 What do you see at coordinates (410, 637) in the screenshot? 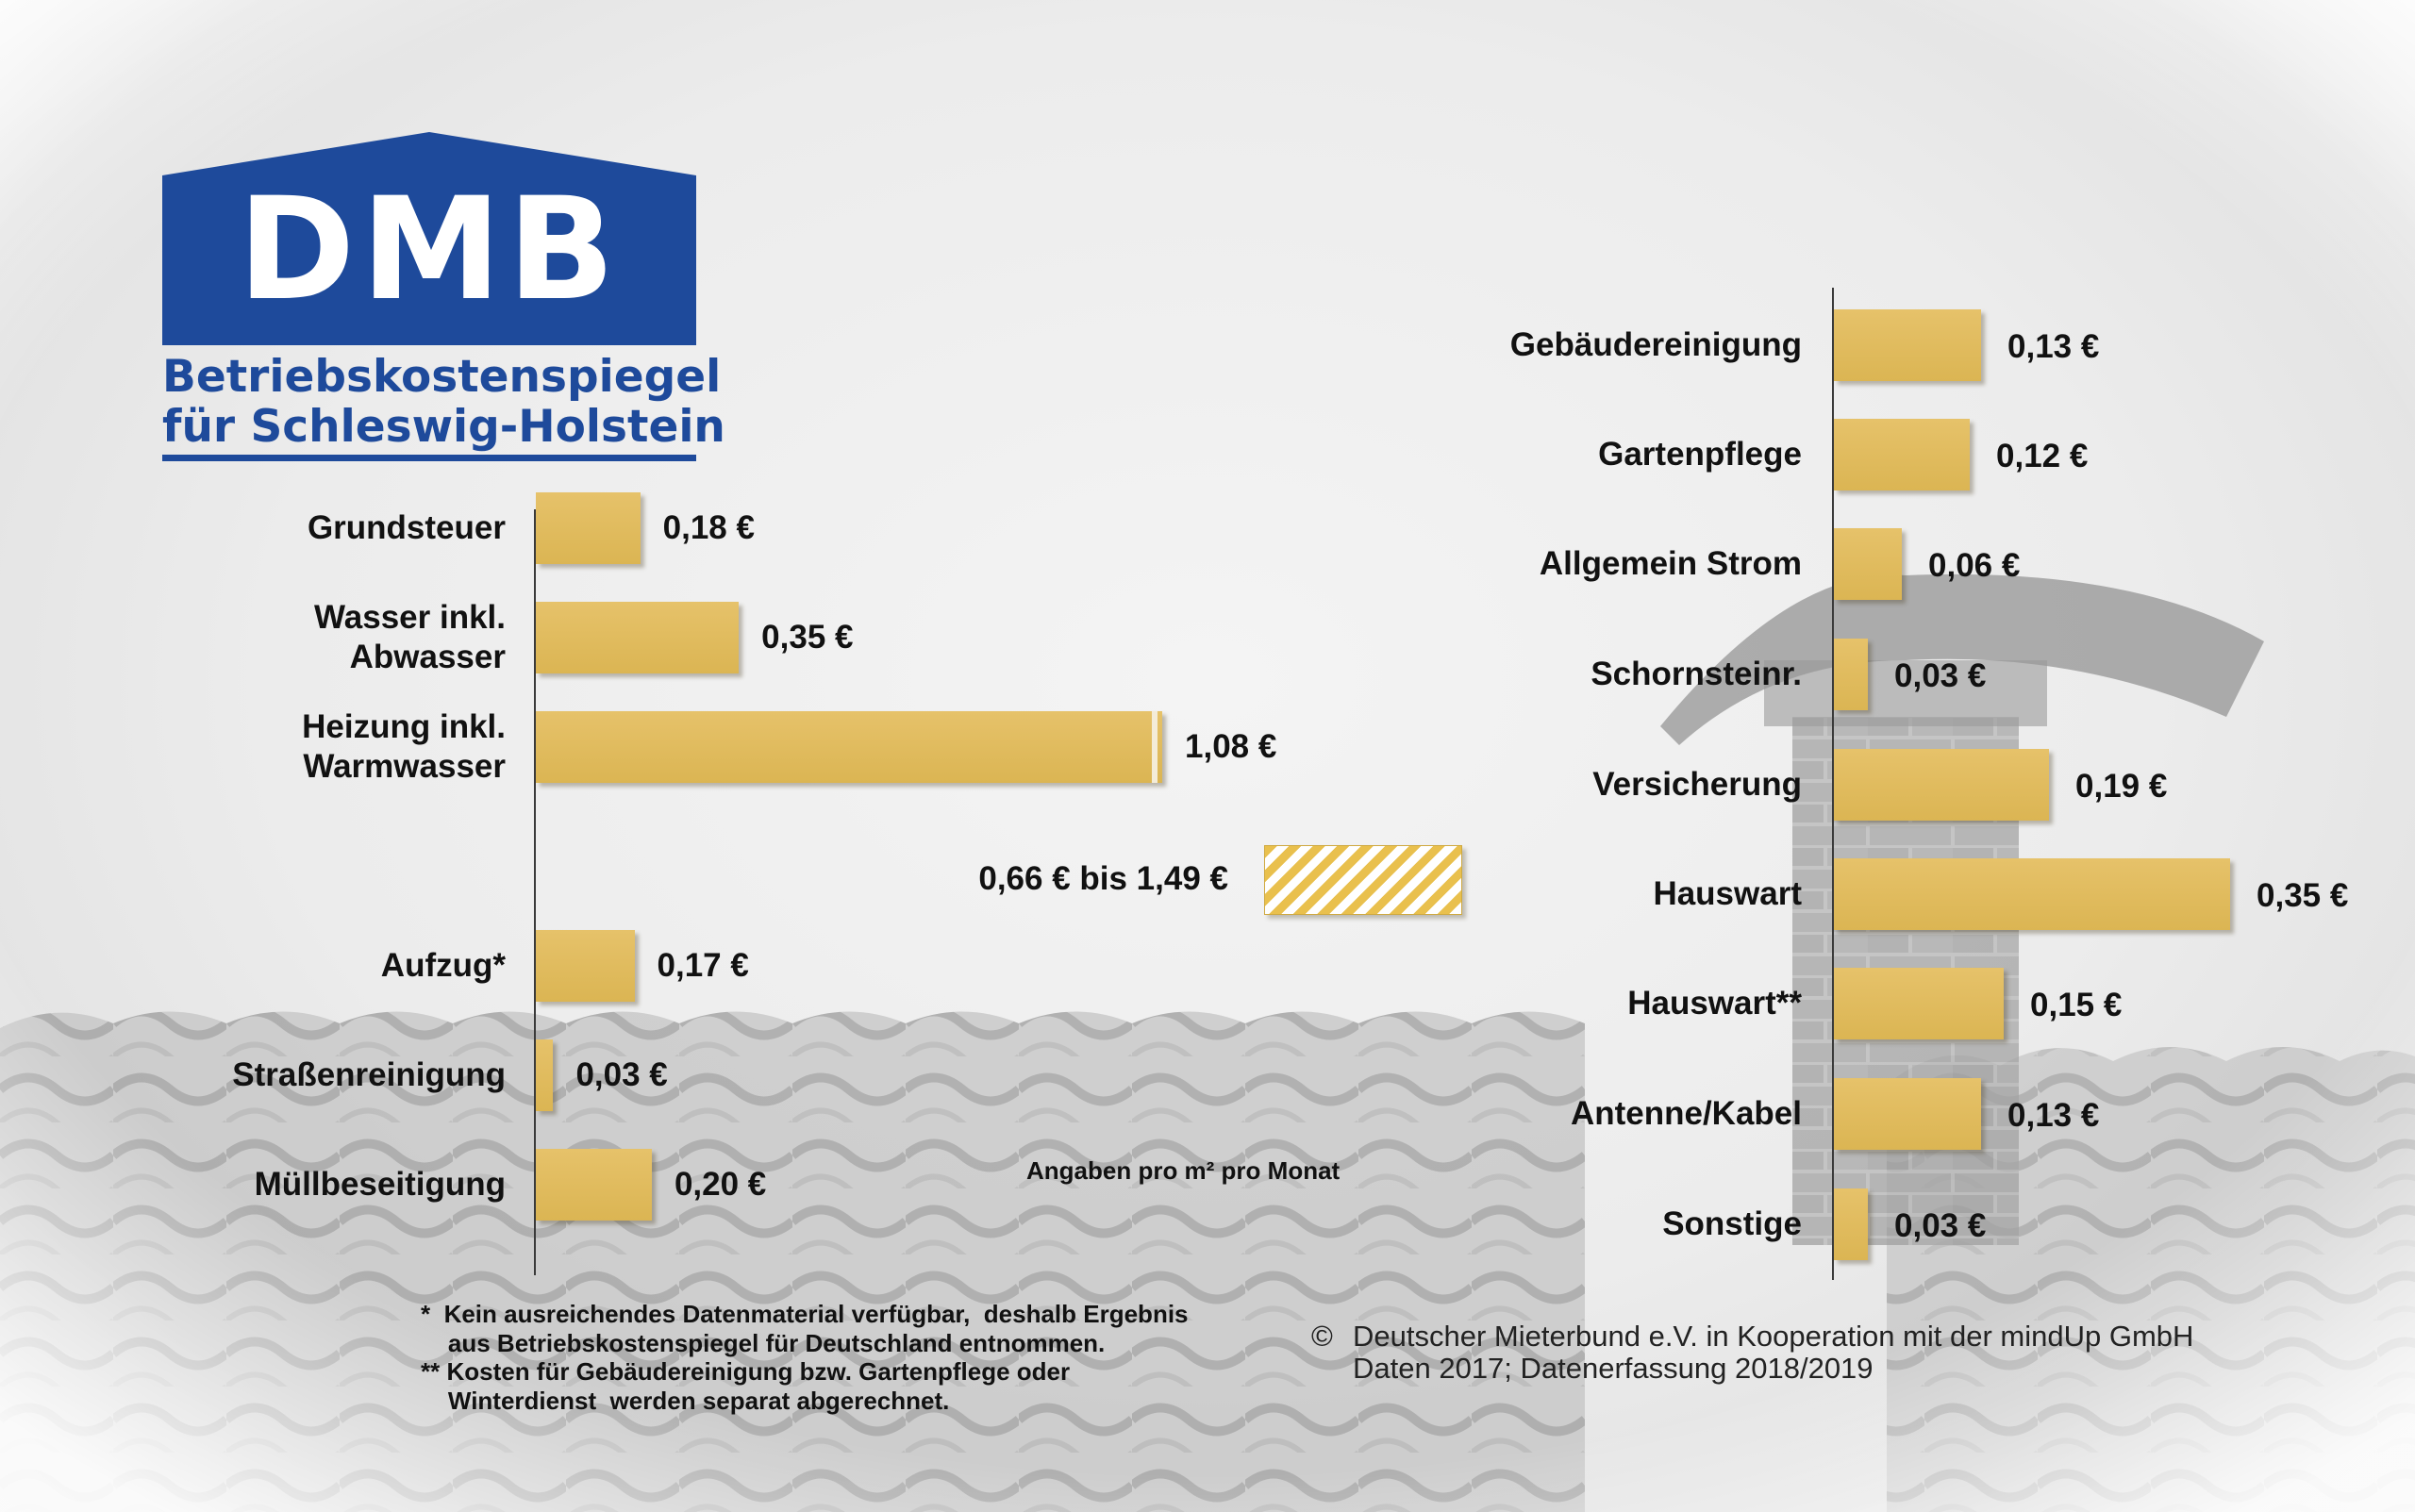
I see `category-label-left-1: Wasser inkl. Abwasser` at bounding box center [410, 637].